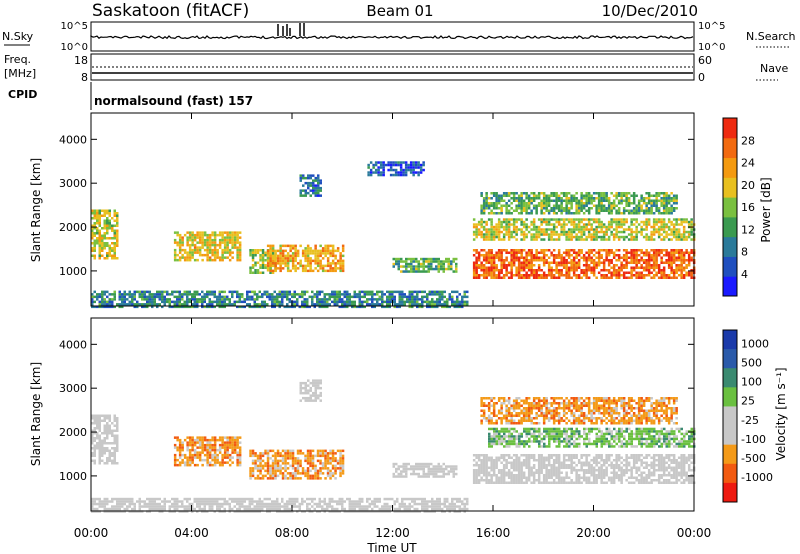  What do you see at coordinates (771, 36) in the screenshot?
I see `nsearch-label: N.Search` at bounding box center [771, 36].